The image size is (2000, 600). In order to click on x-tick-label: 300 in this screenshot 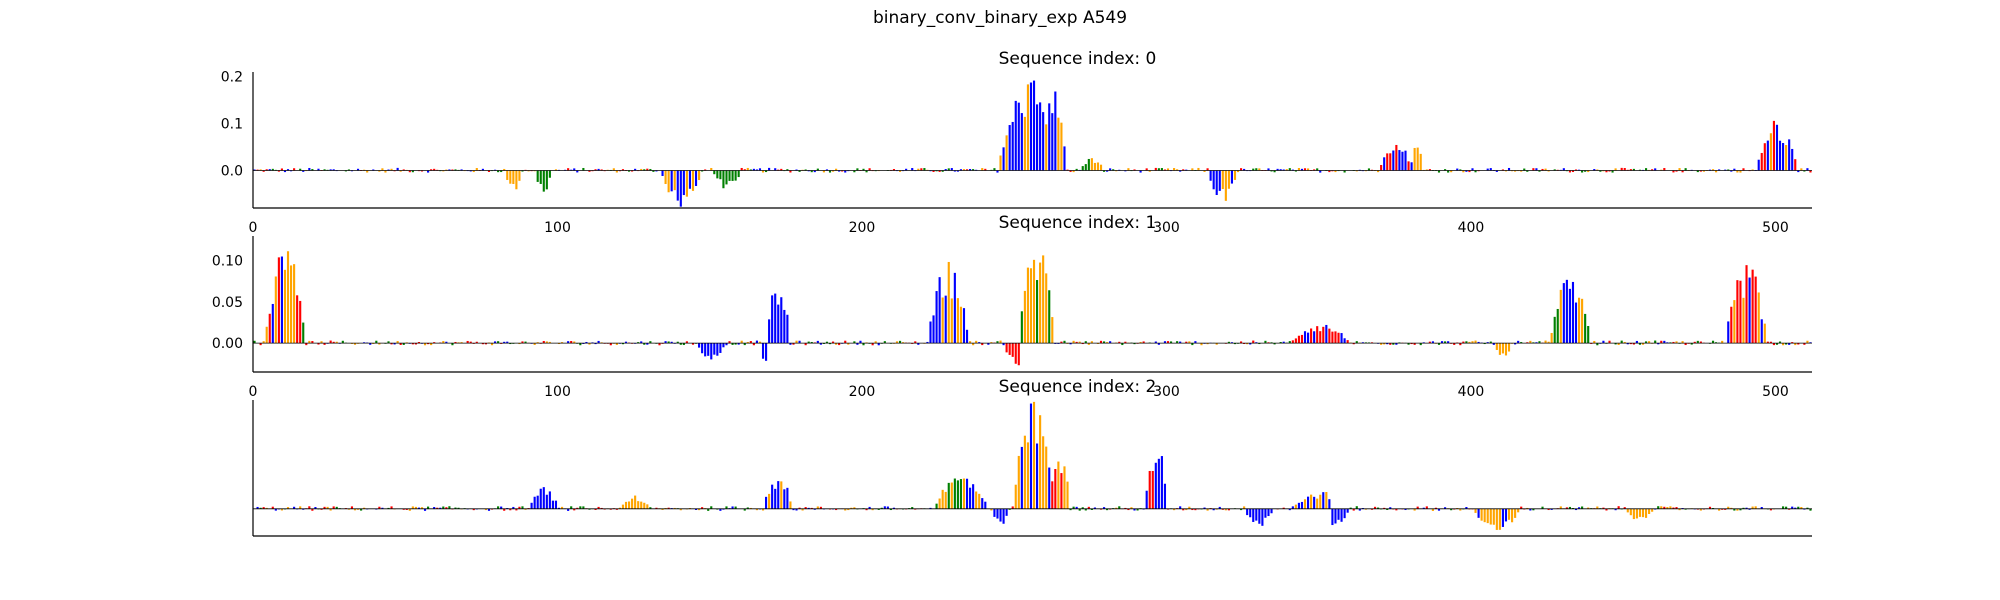, I will do `click(1166, 228)`.